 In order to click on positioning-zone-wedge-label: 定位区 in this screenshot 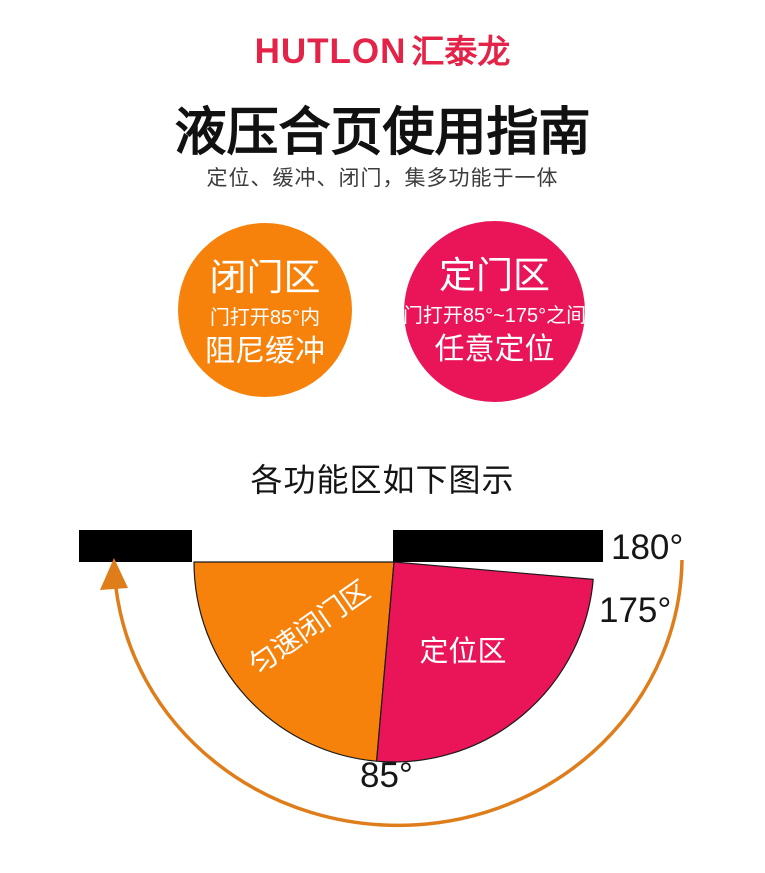, I will do `click(462, 651)`.